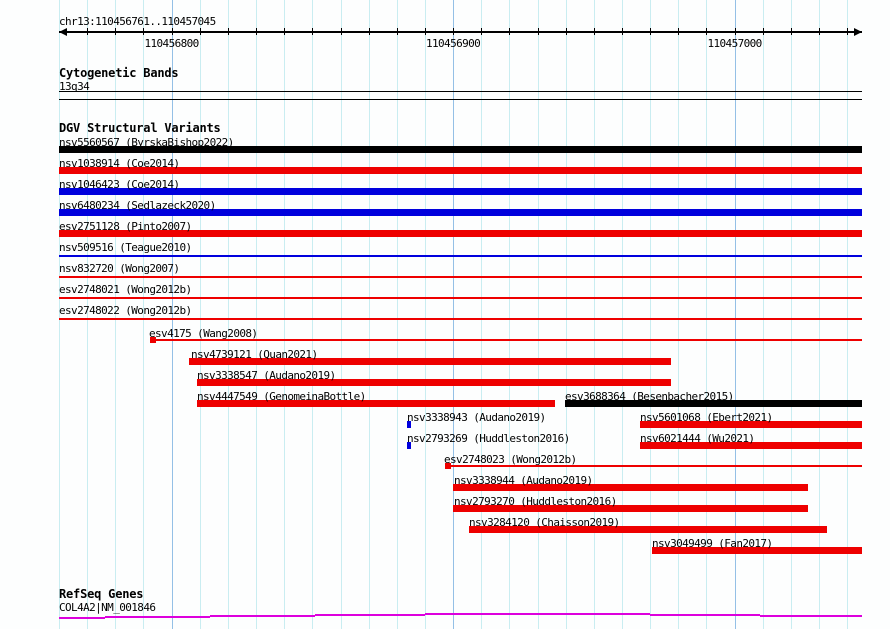 This screenshot has height=629, width=890. What do you see at coordinates (254, 354) in the screenshot?
I see `variant-label-nsv4739121: nsv4739121 (Quan2021)` at bounding box center [254, 354].